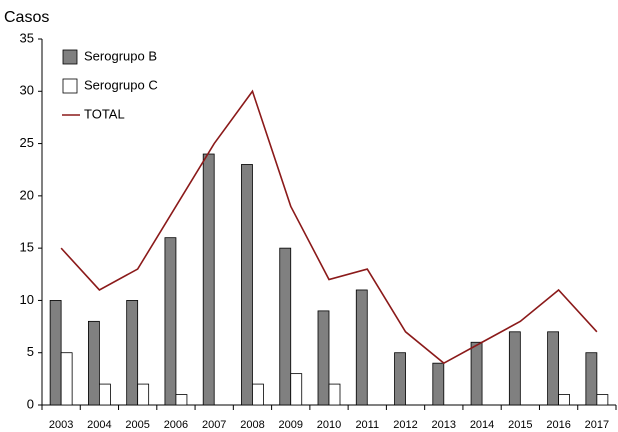 The image size is (618, 432). Describe the element at coordinates (405, 425) in the screenshot. I see `x-tick-label: 2012` at that location.